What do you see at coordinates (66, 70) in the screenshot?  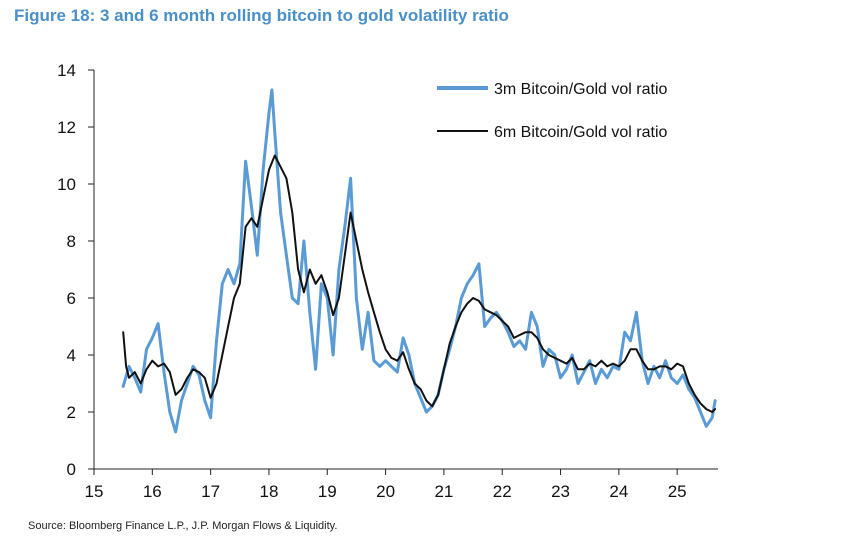 I see `y-tick-label: 14` at bounding box center [66, 70].